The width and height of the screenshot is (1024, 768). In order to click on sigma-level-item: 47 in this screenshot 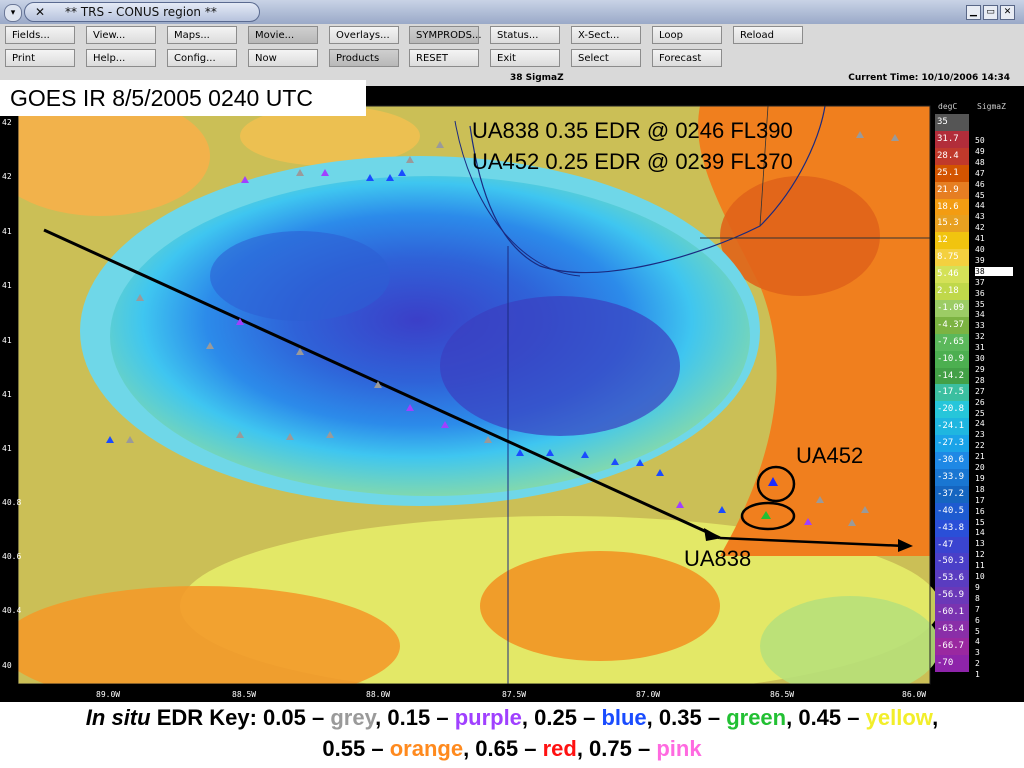, I will do `click(980, 173)`.